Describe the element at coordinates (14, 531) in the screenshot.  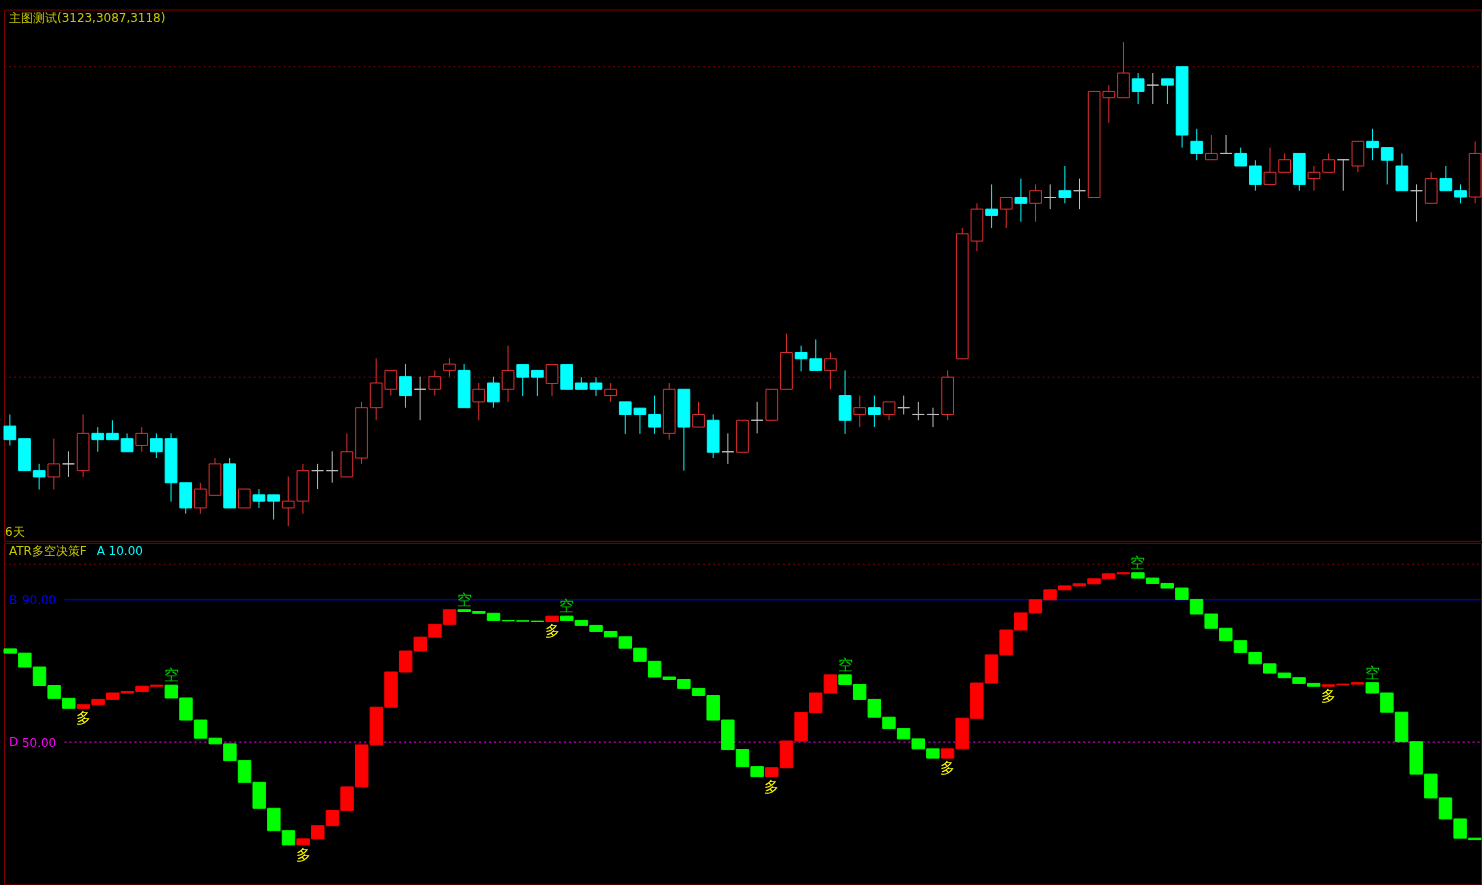
I see `annotation: 6天` at that location.